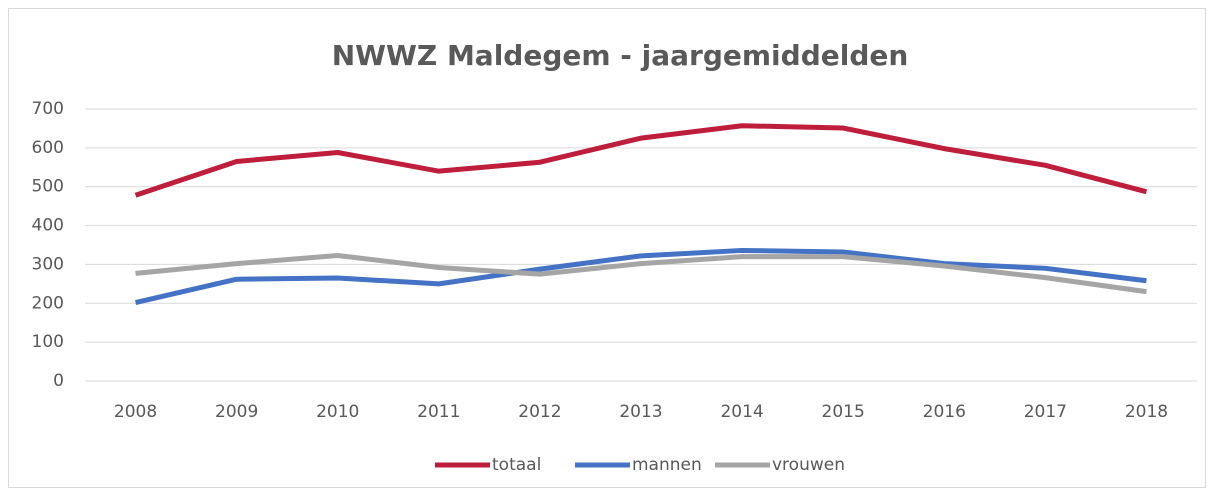 The width and height of the screenshot is (1214, 500). I want to click on x-tick-label: 2009, so click(236, 412).